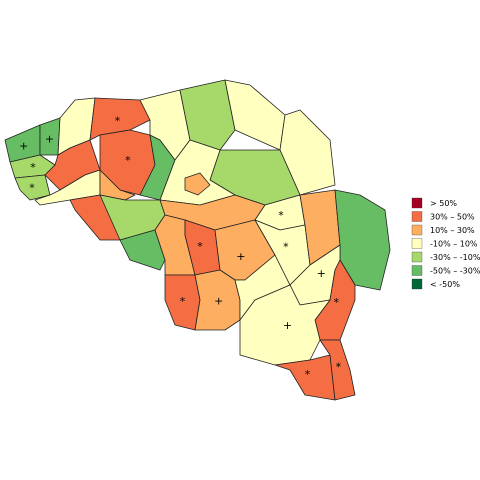  I want to click on legend-label: 30% – 50%, so click(452, 217).